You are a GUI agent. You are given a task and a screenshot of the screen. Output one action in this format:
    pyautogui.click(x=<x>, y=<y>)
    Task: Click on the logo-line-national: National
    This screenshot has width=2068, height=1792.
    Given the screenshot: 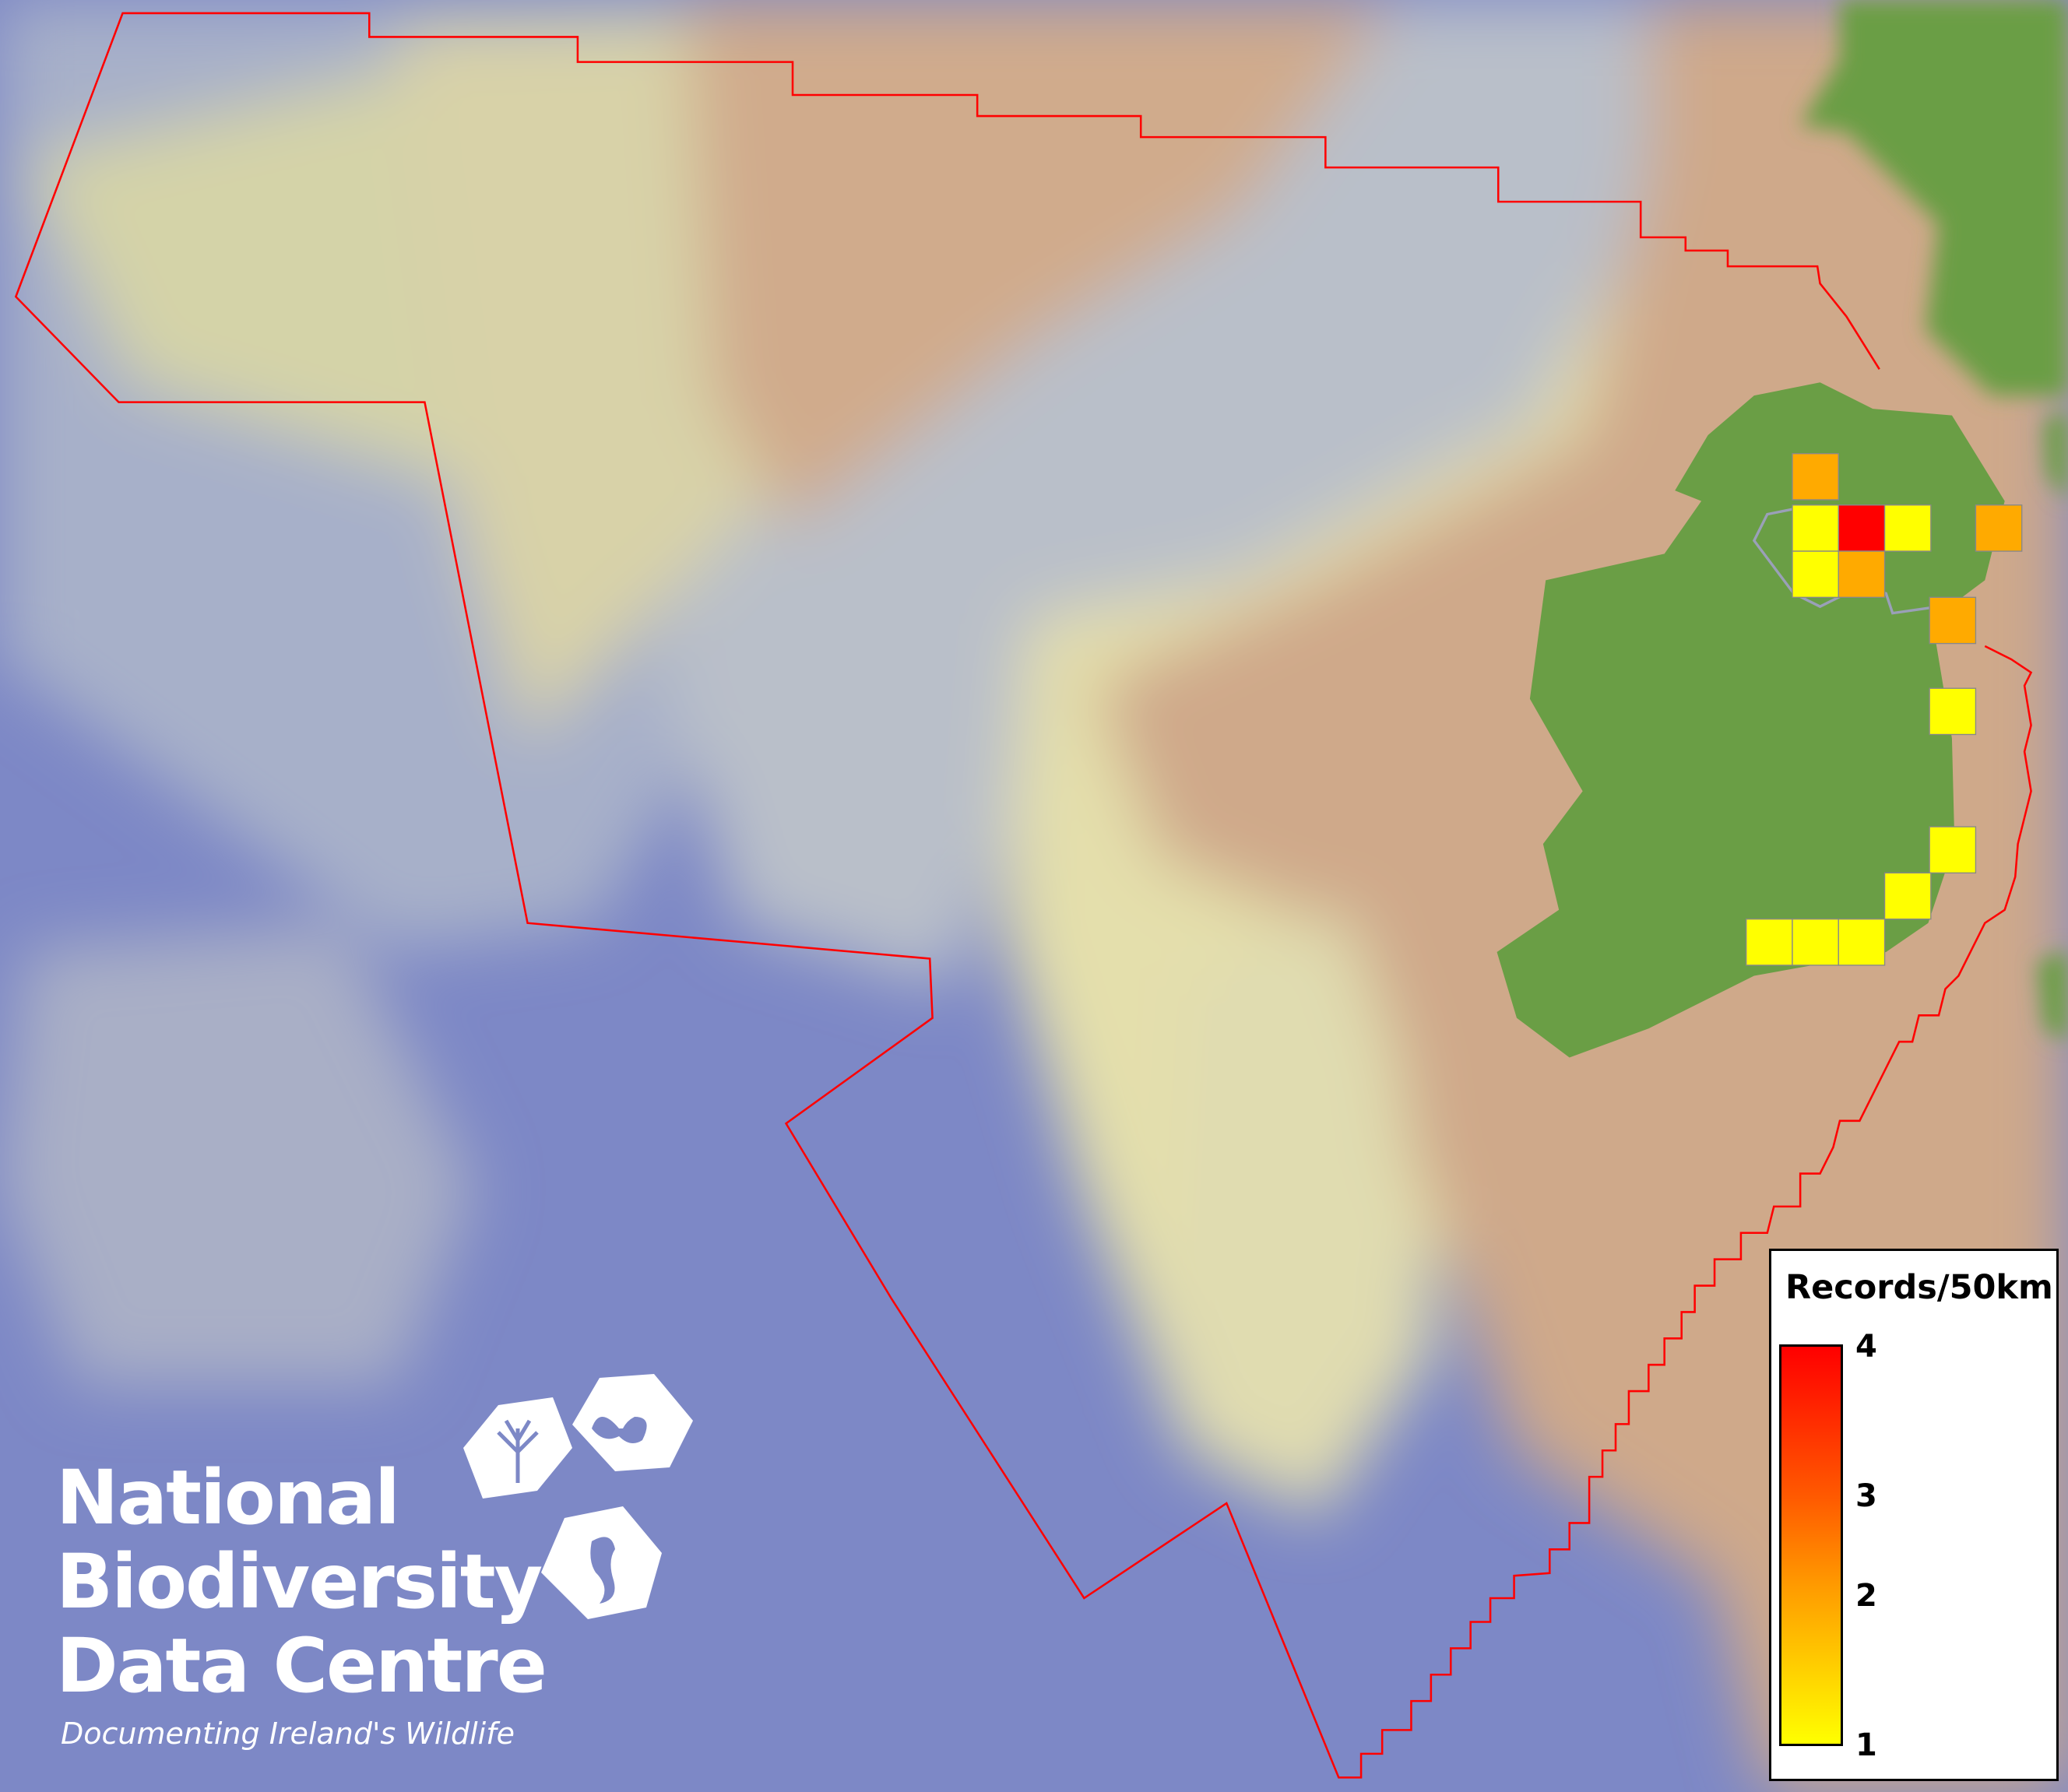 What is the action you would take?
    pyautogui.click(x=228, y=1497)
    